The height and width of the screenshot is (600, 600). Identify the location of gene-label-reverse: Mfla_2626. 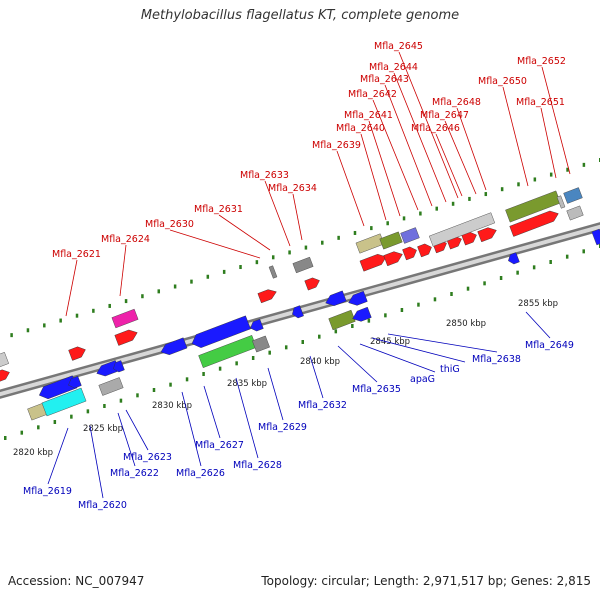
(200, 473).